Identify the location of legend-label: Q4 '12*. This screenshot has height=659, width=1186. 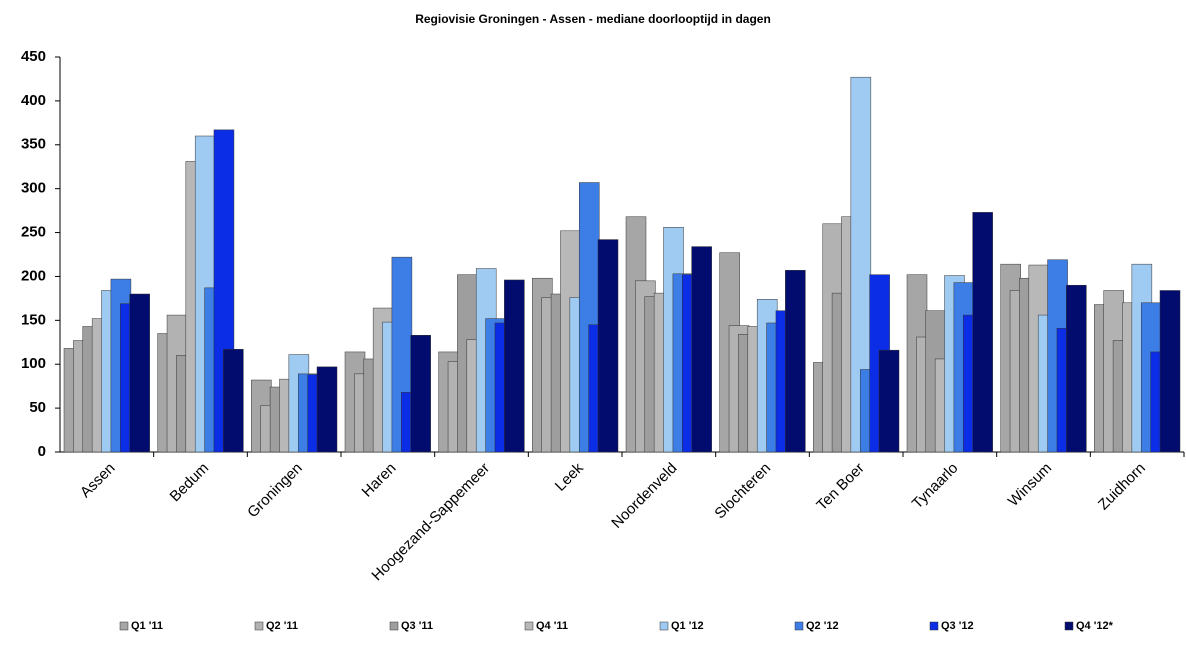
(1095, 626).